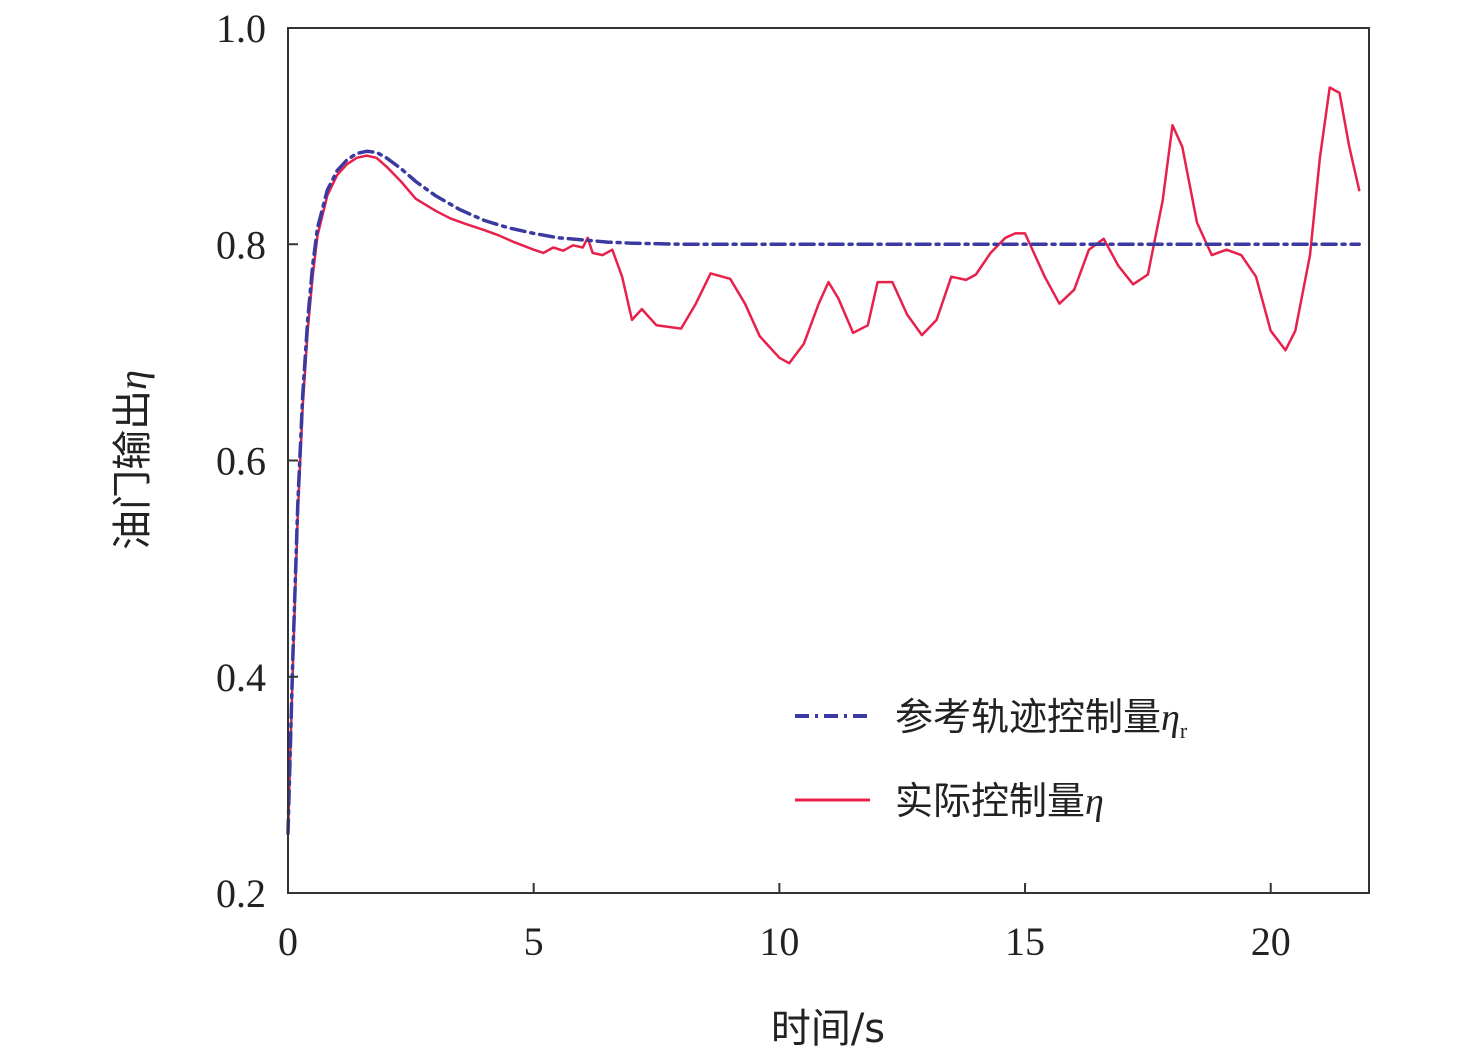 This screenshot has height=1061, width=1476. I want to click on y-tick-label: 0.4, so click(241, 677).